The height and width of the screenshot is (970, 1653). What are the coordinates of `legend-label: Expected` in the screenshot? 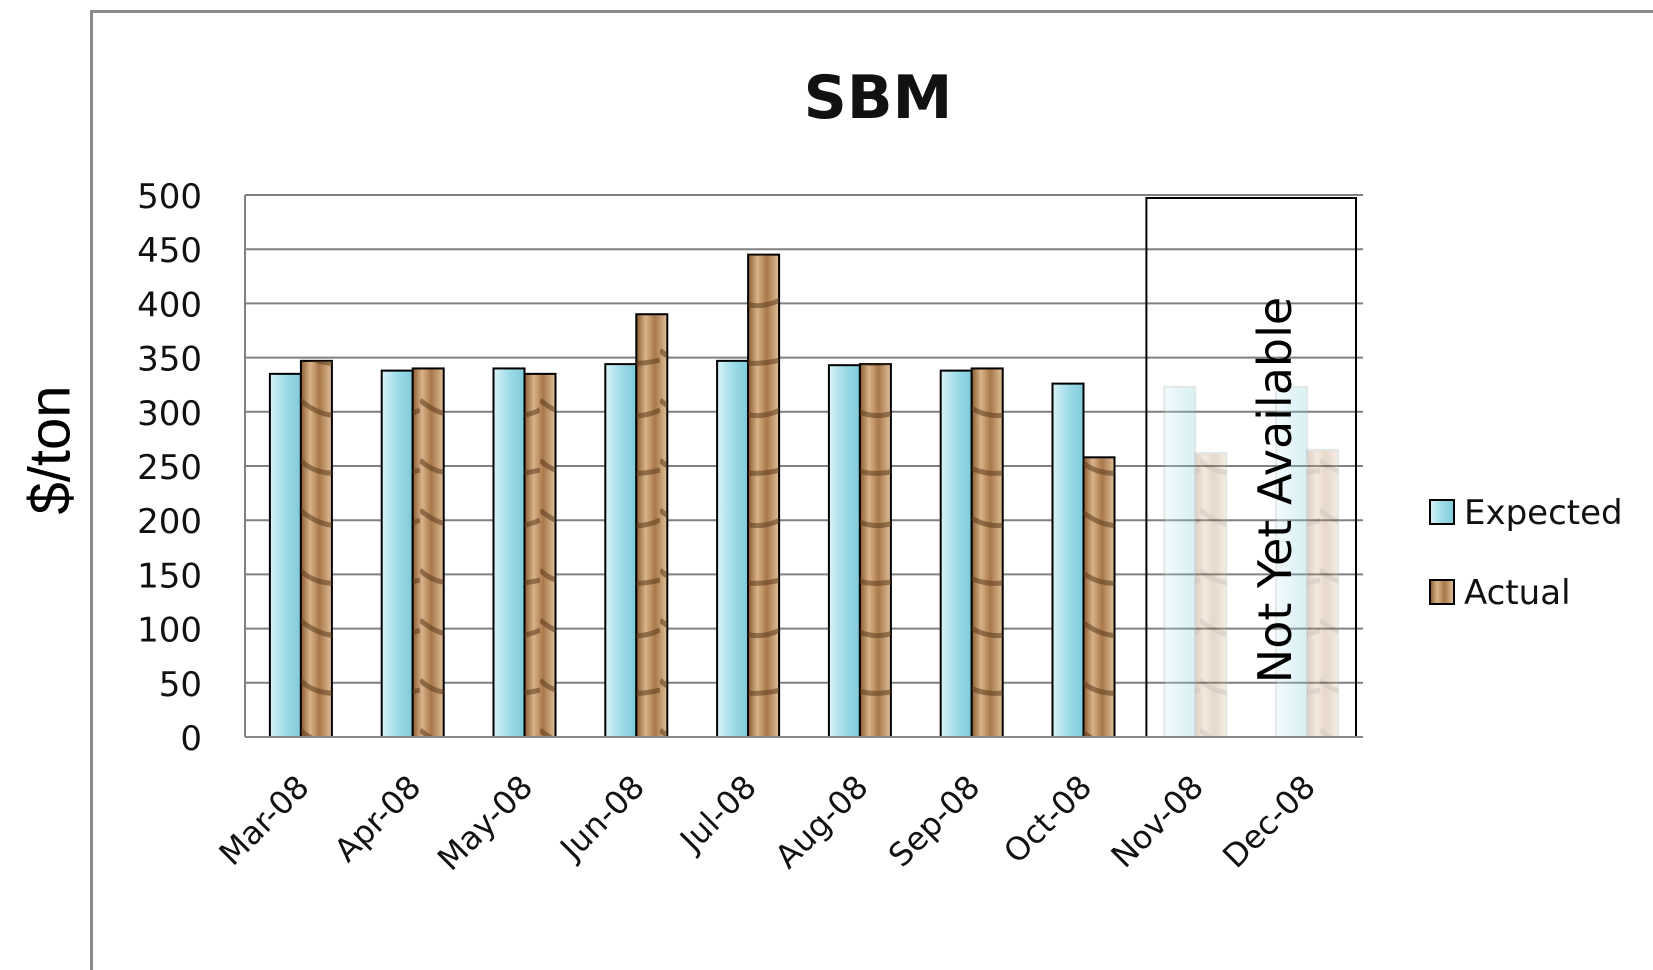 It's located at (1543, 513).